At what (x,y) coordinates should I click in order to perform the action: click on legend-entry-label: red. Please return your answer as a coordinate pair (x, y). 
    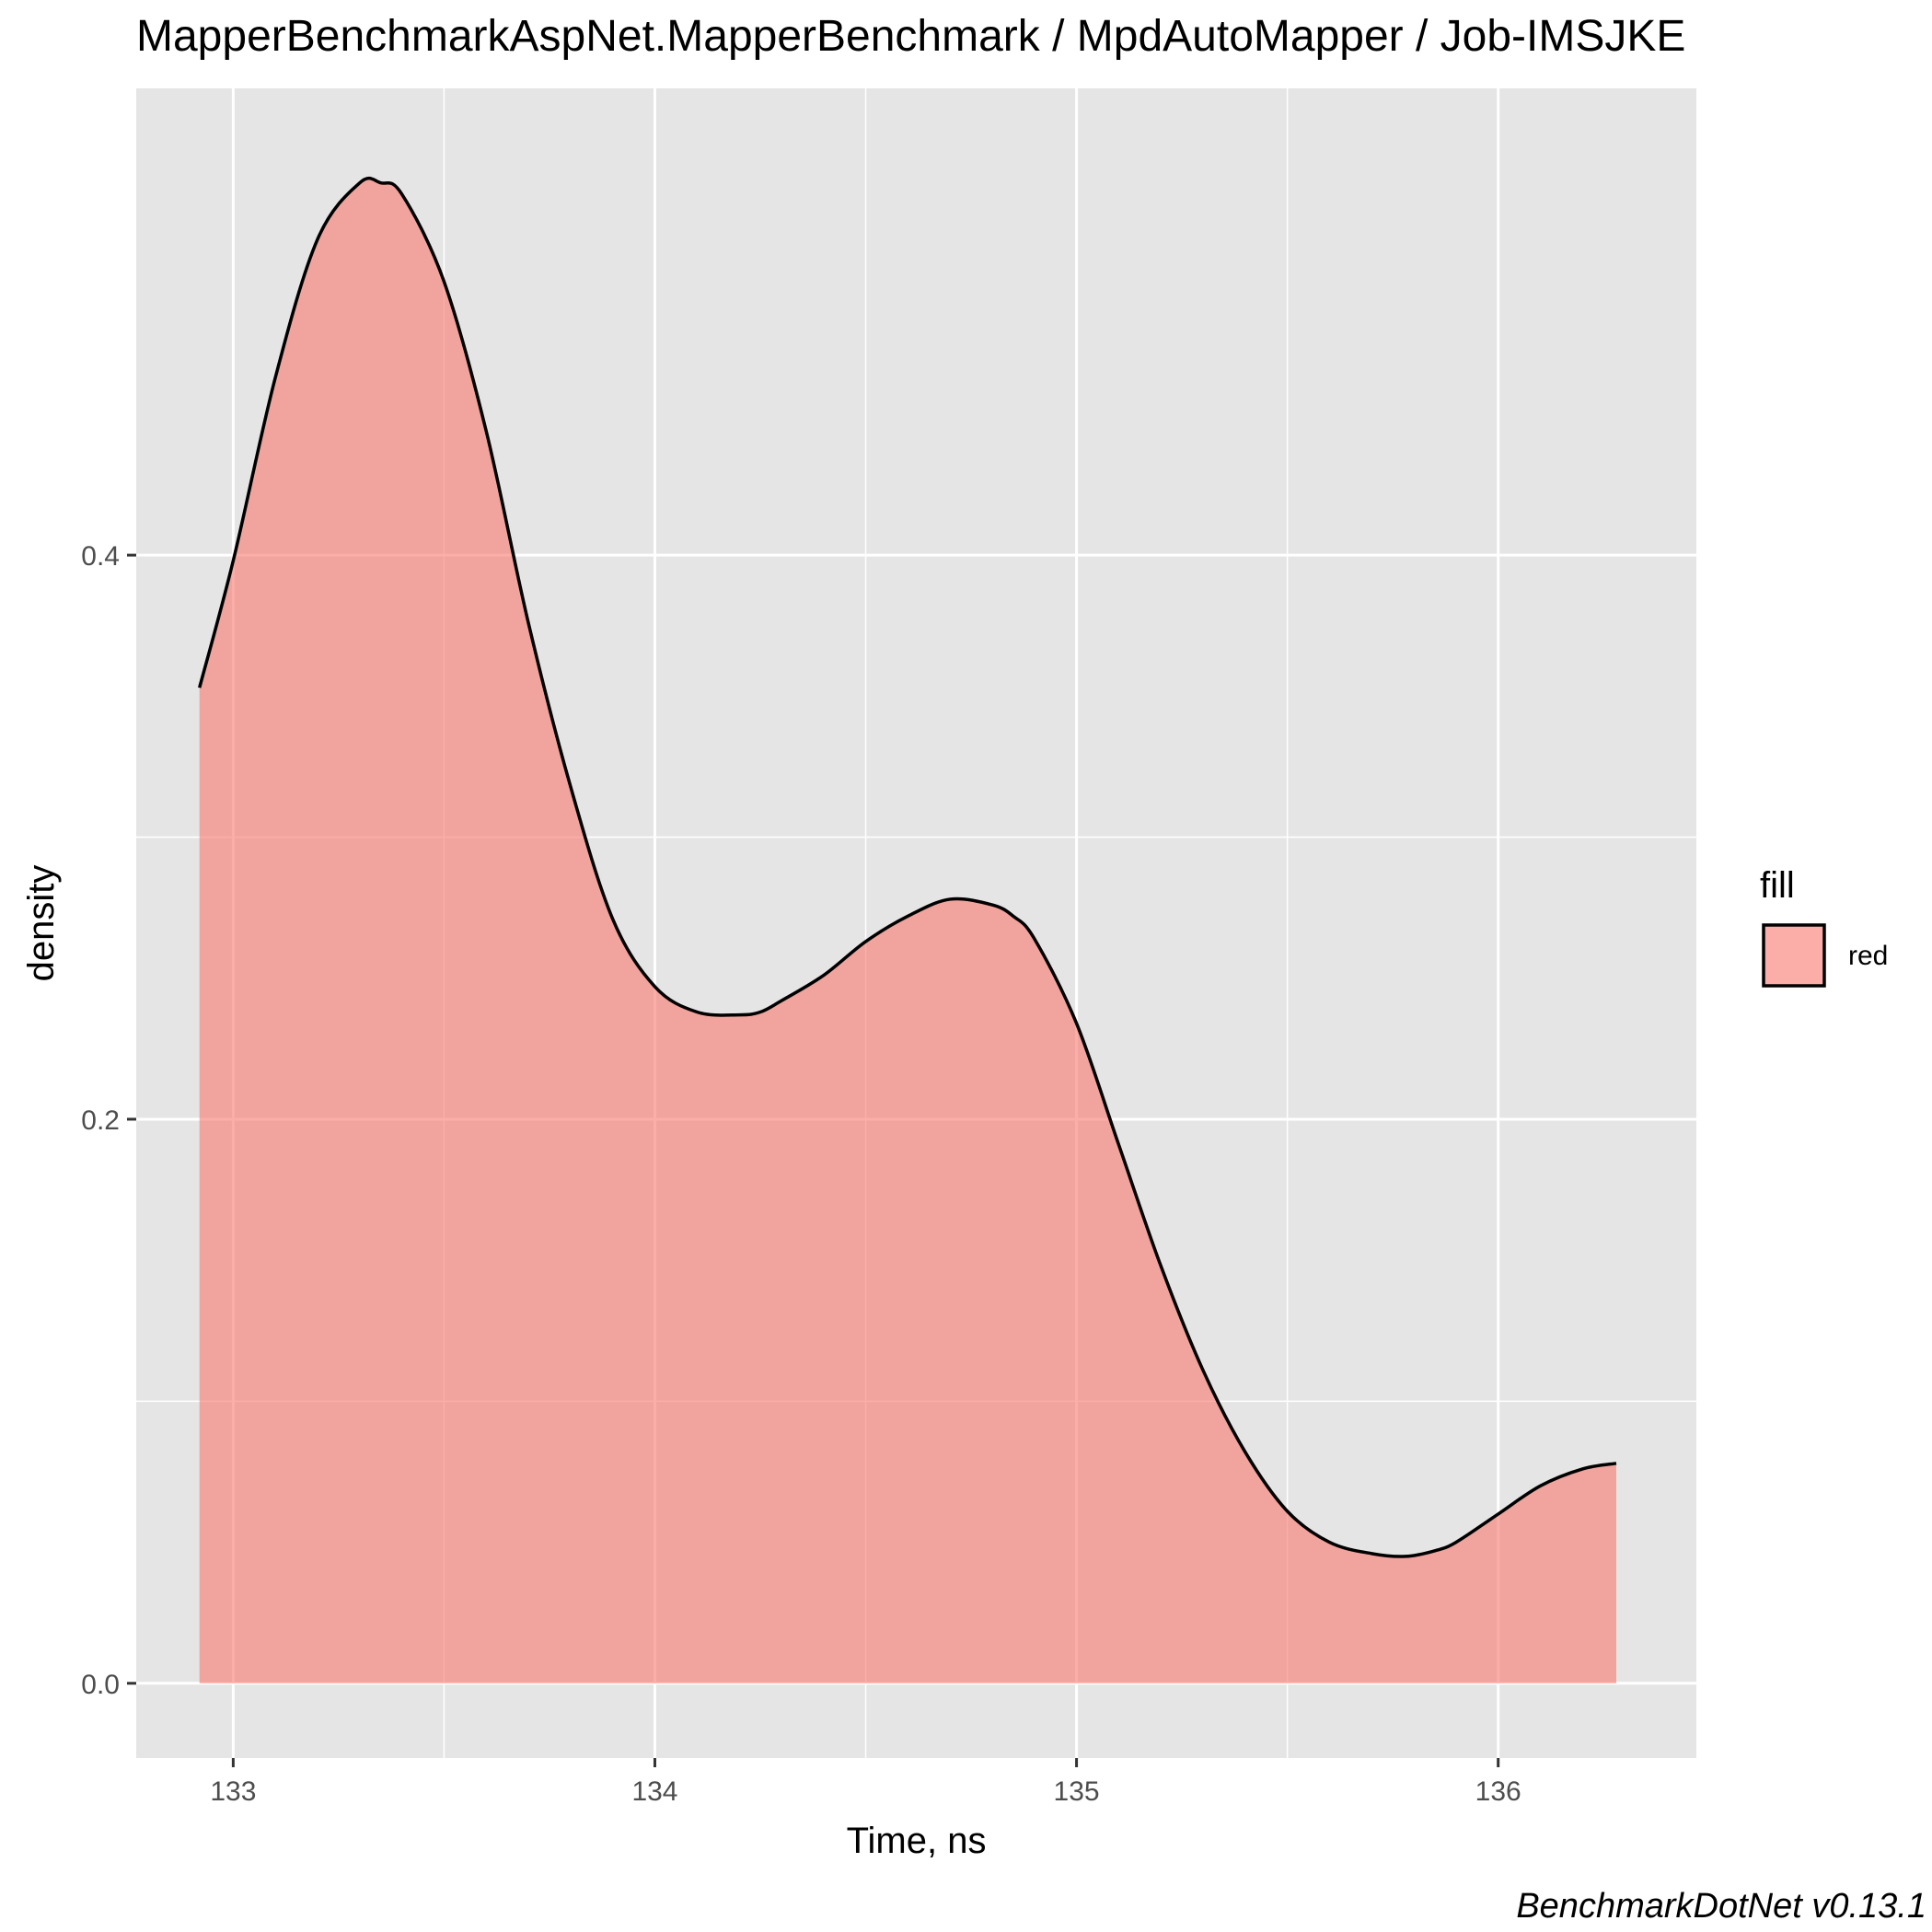
    Looking at the image, I should click on (1868, 956).